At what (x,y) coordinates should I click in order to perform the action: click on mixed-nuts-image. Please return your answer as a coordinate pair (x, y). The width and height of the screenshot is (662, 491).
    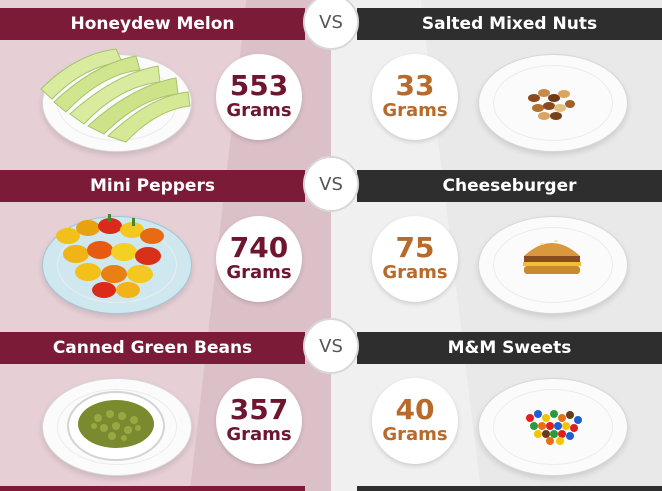
    Looking at the image, I should click on (551, 104).